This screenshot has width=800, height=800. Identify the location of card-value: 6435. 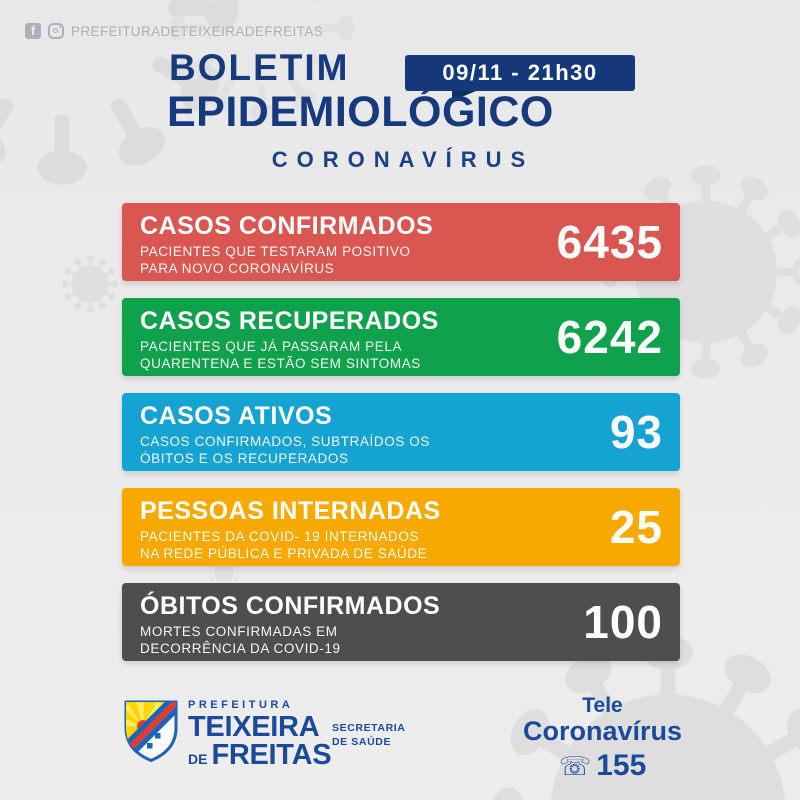
(609, 242).